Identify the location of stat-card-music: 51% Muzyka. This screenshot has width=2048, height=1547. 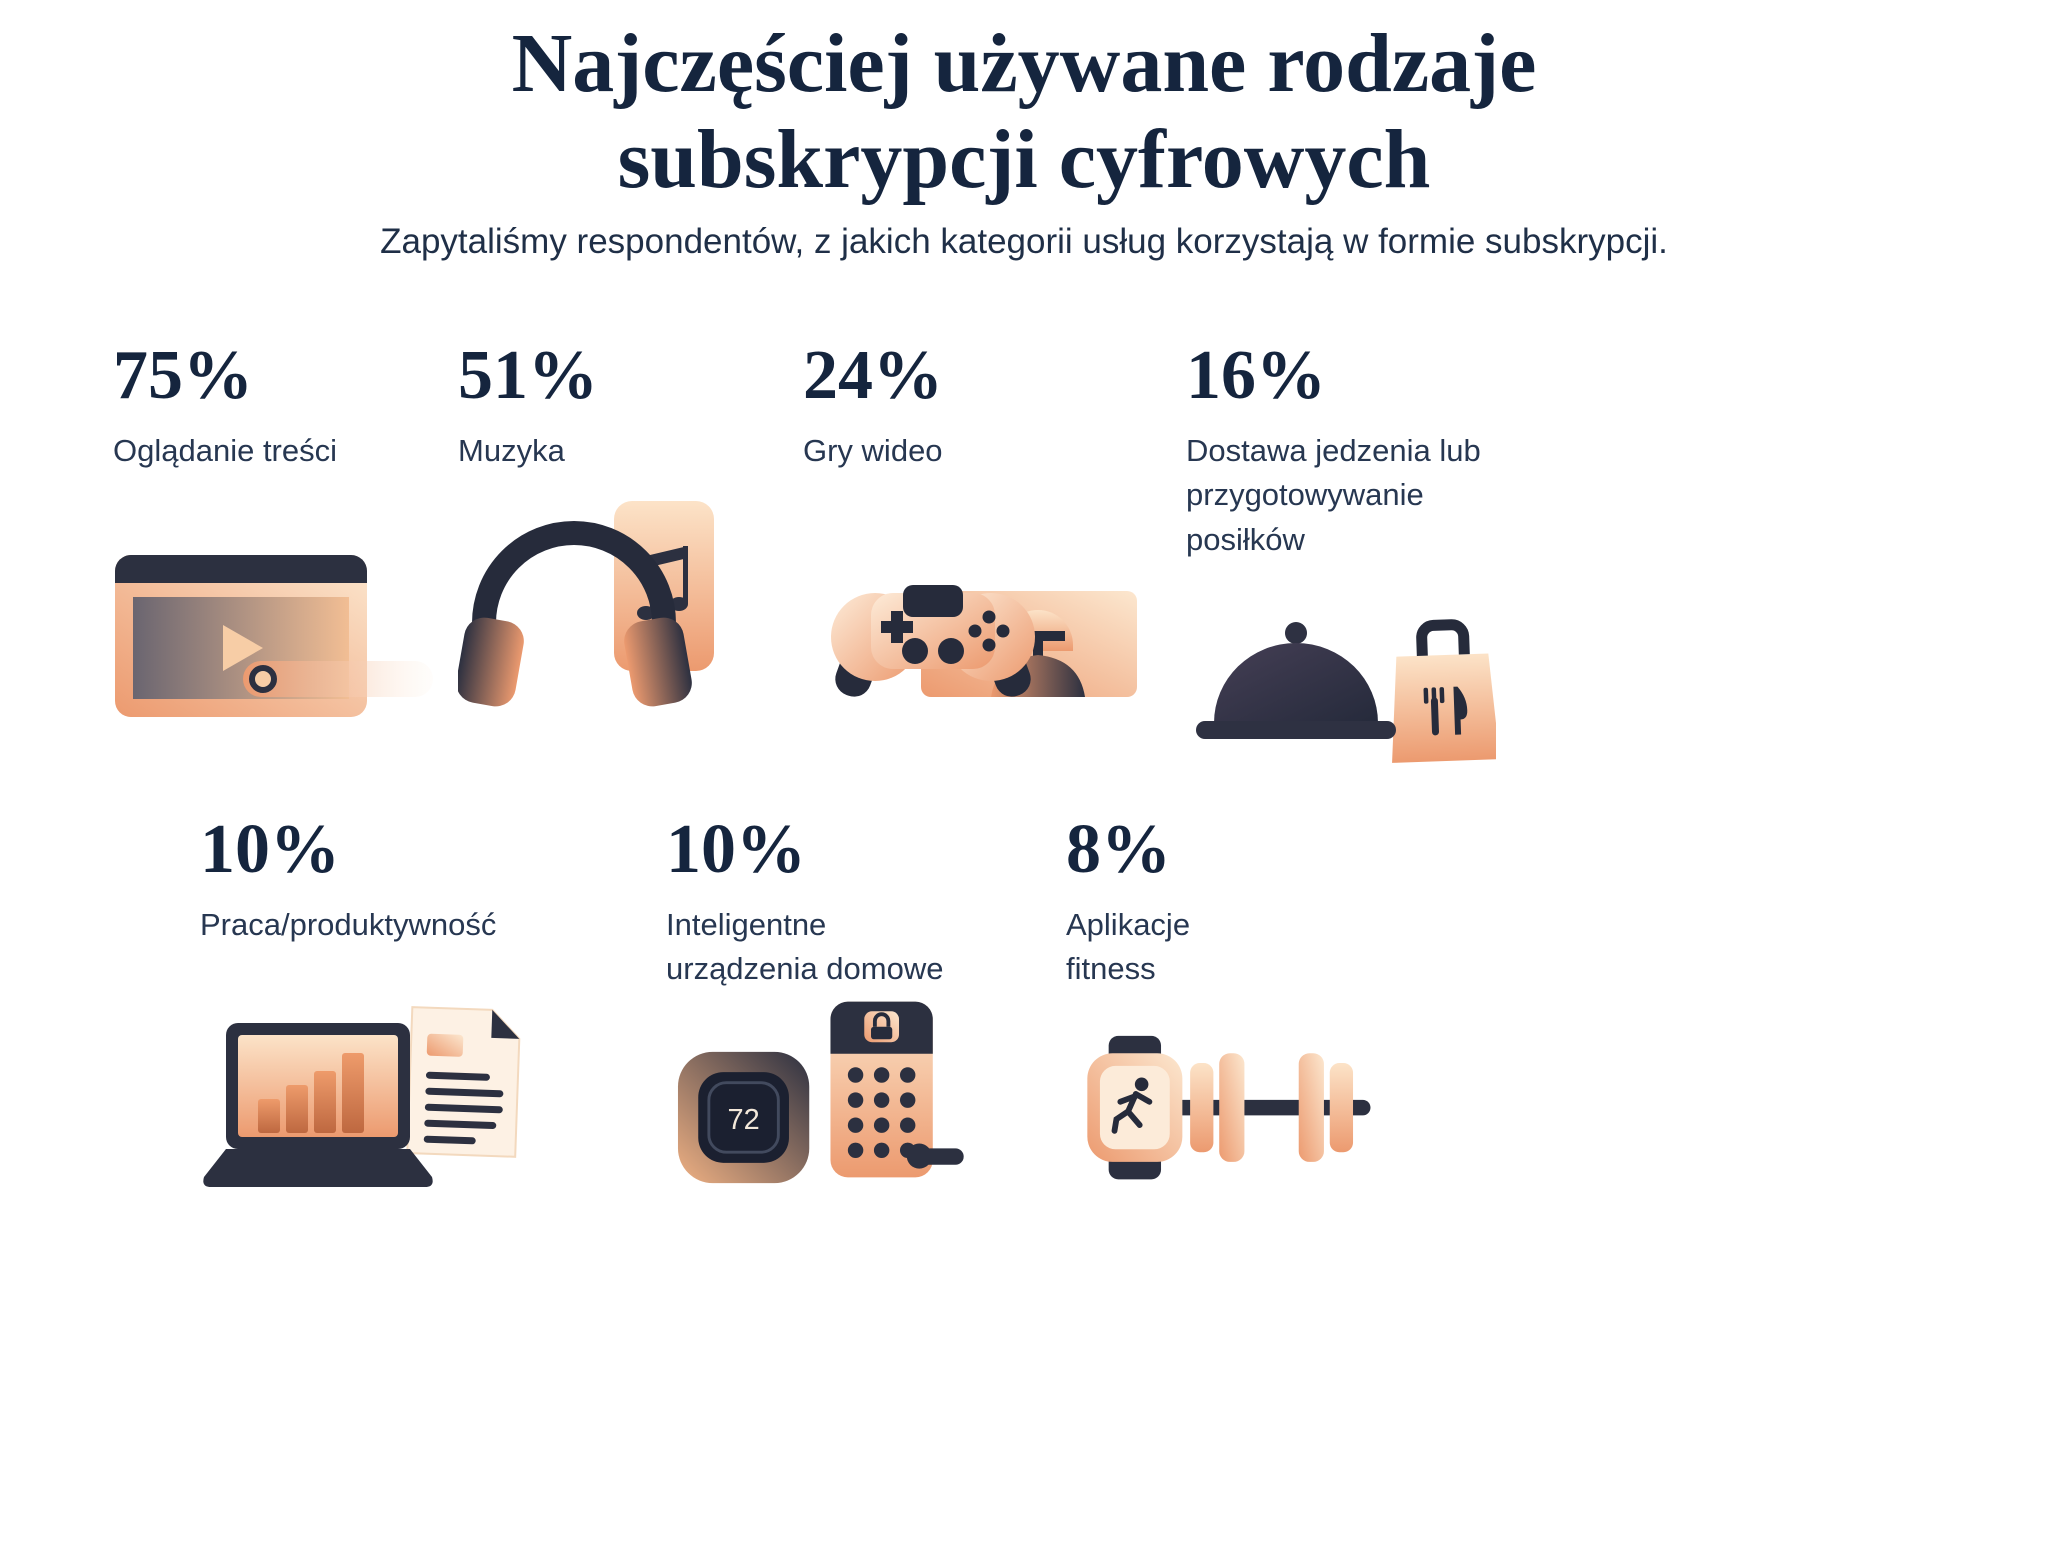
(613, 529).